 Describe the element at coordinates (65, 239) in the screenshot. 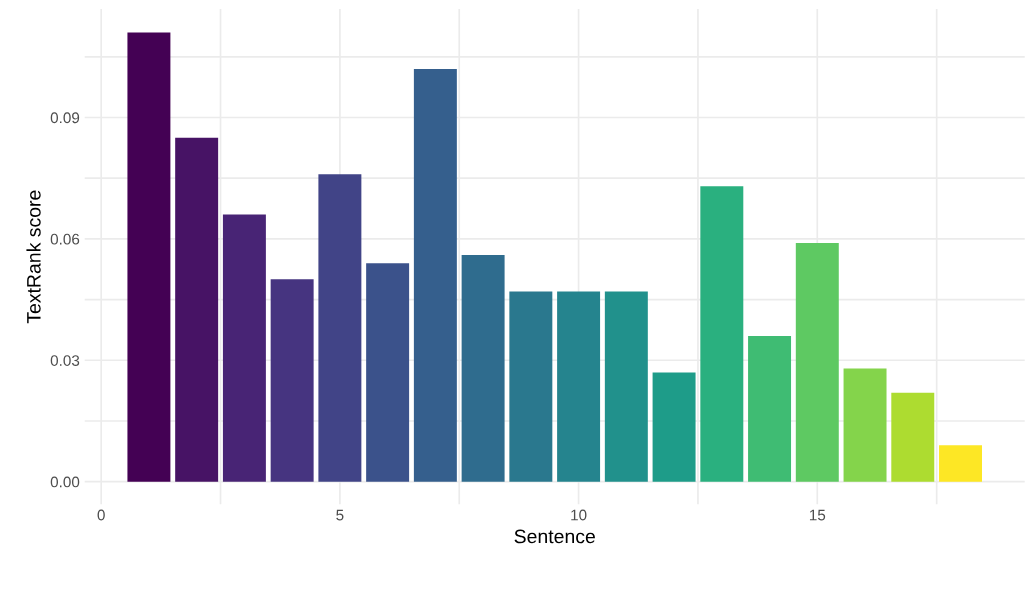

I see `y-tick-label: 0.06` at that location.